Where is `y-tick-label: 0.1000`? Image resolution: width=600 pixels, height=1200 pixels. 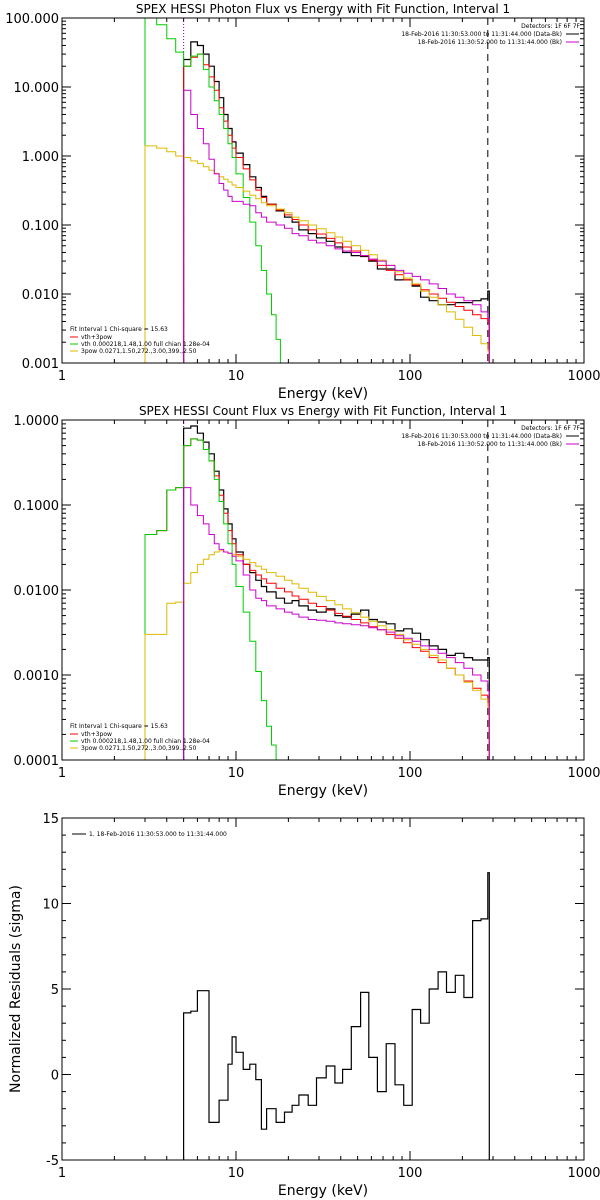 y-tick-label: 0.1000 is located at coordinates (37, 506).